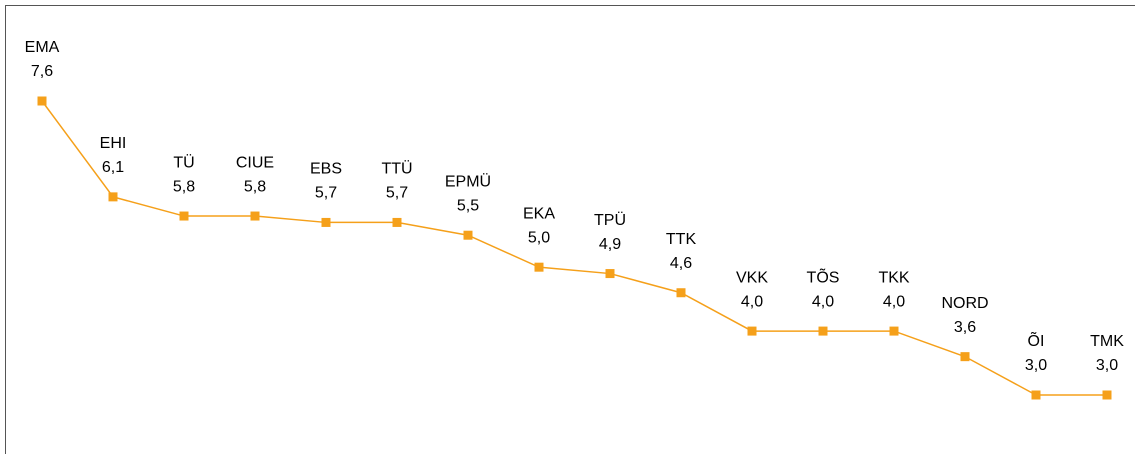 The image size is (1135, 454). What do you see at coordinates (468, 205) in the screenshot?
I see `value-label: 5,5` at bounding box center [468, 205].